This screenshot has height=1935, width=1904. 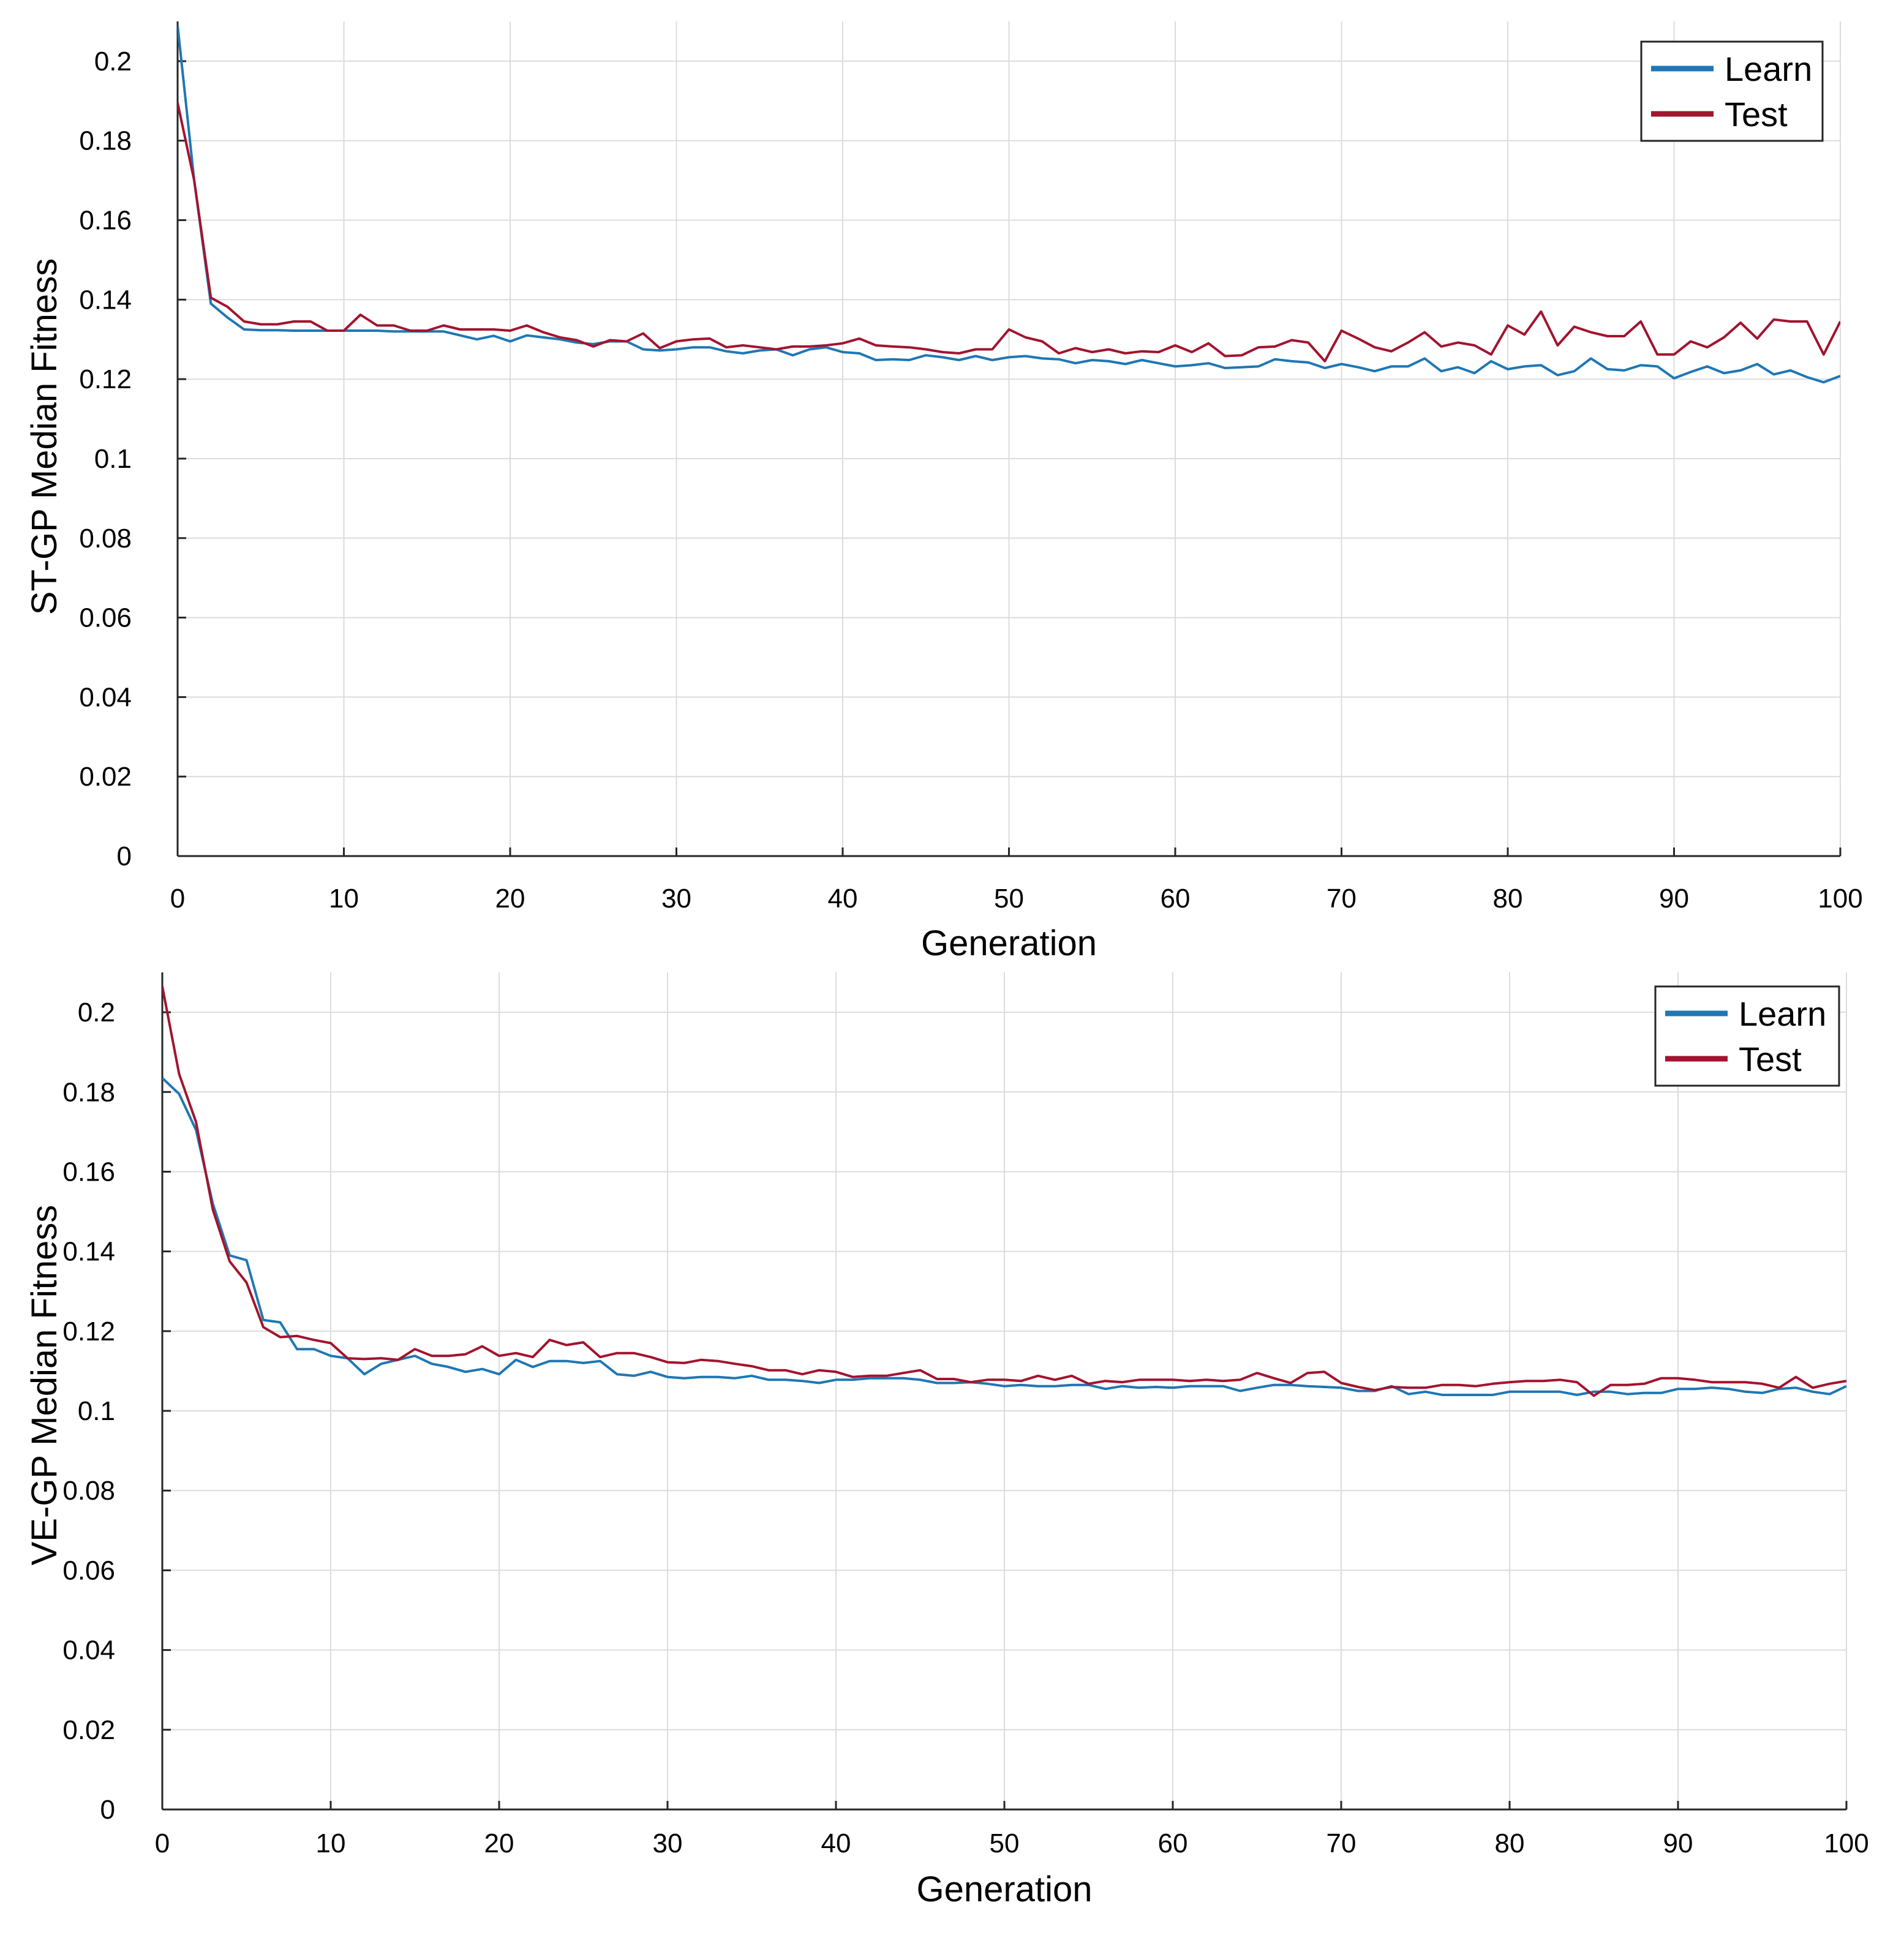 I want to click on y-axis-label: ST-GP Median Fitness, so click(x=44, y=436).